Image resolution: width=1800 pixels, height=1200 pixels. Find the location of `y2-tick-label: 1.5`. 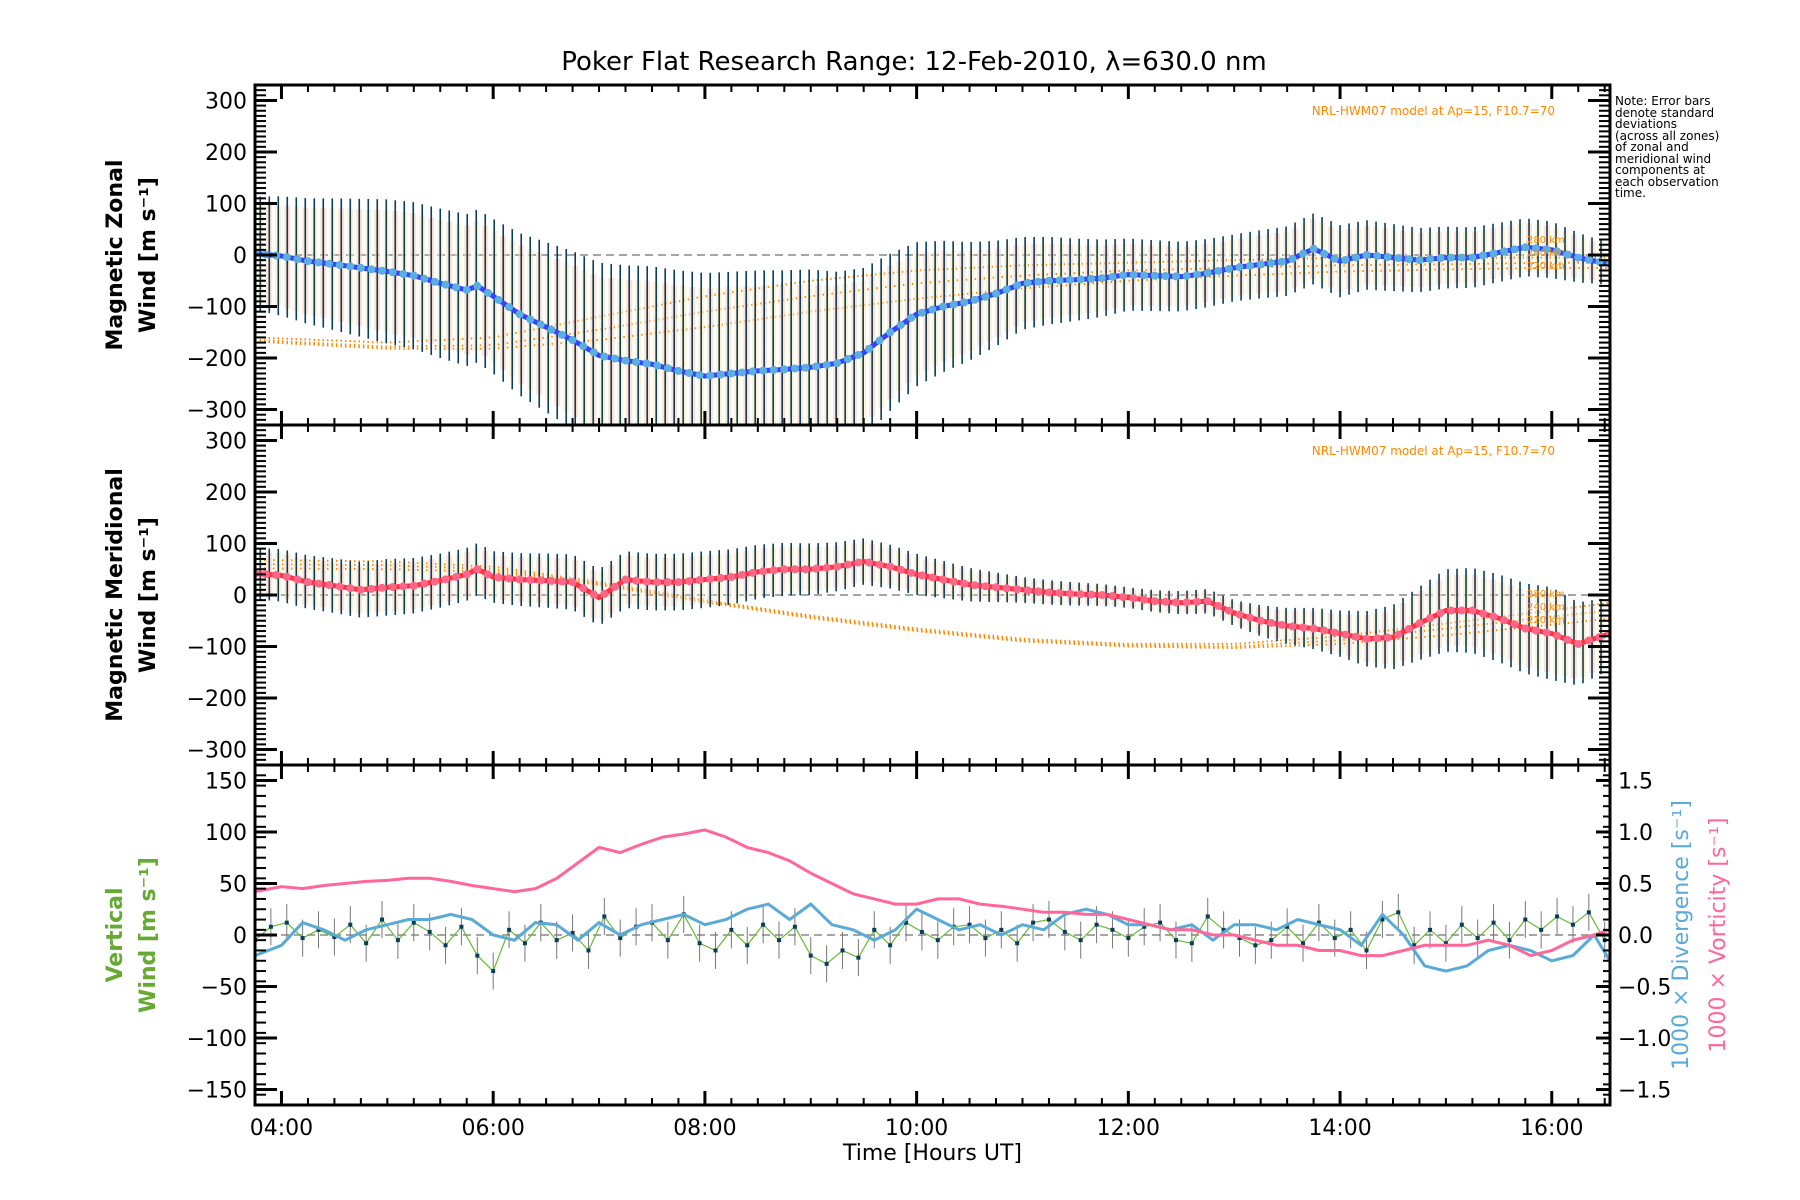

y2-tick-label: 1.5 is located at coordinates (1635, 781).